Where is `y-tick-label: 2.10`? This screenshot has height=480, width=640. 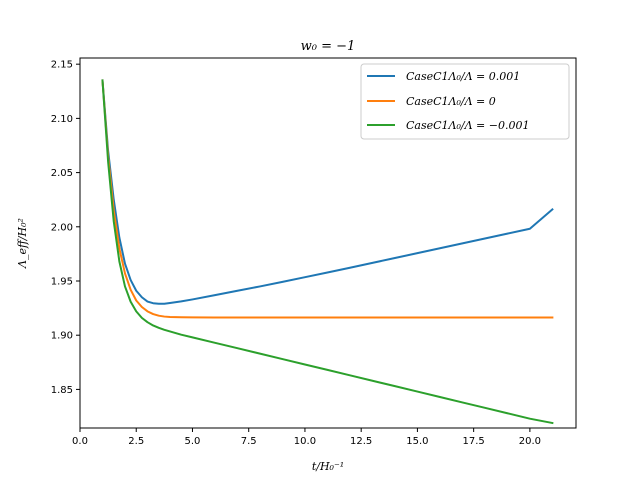
y-tick-label: 2.10 is located at coordinates (62, 119).